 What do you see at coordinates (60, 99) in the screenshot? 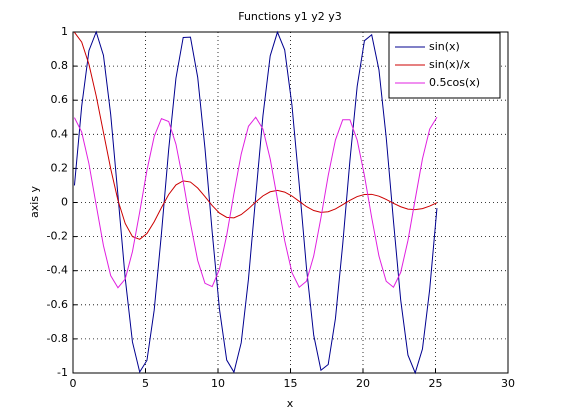
I see `y-tick-label: 0.6` at bounding box center [60, 99].